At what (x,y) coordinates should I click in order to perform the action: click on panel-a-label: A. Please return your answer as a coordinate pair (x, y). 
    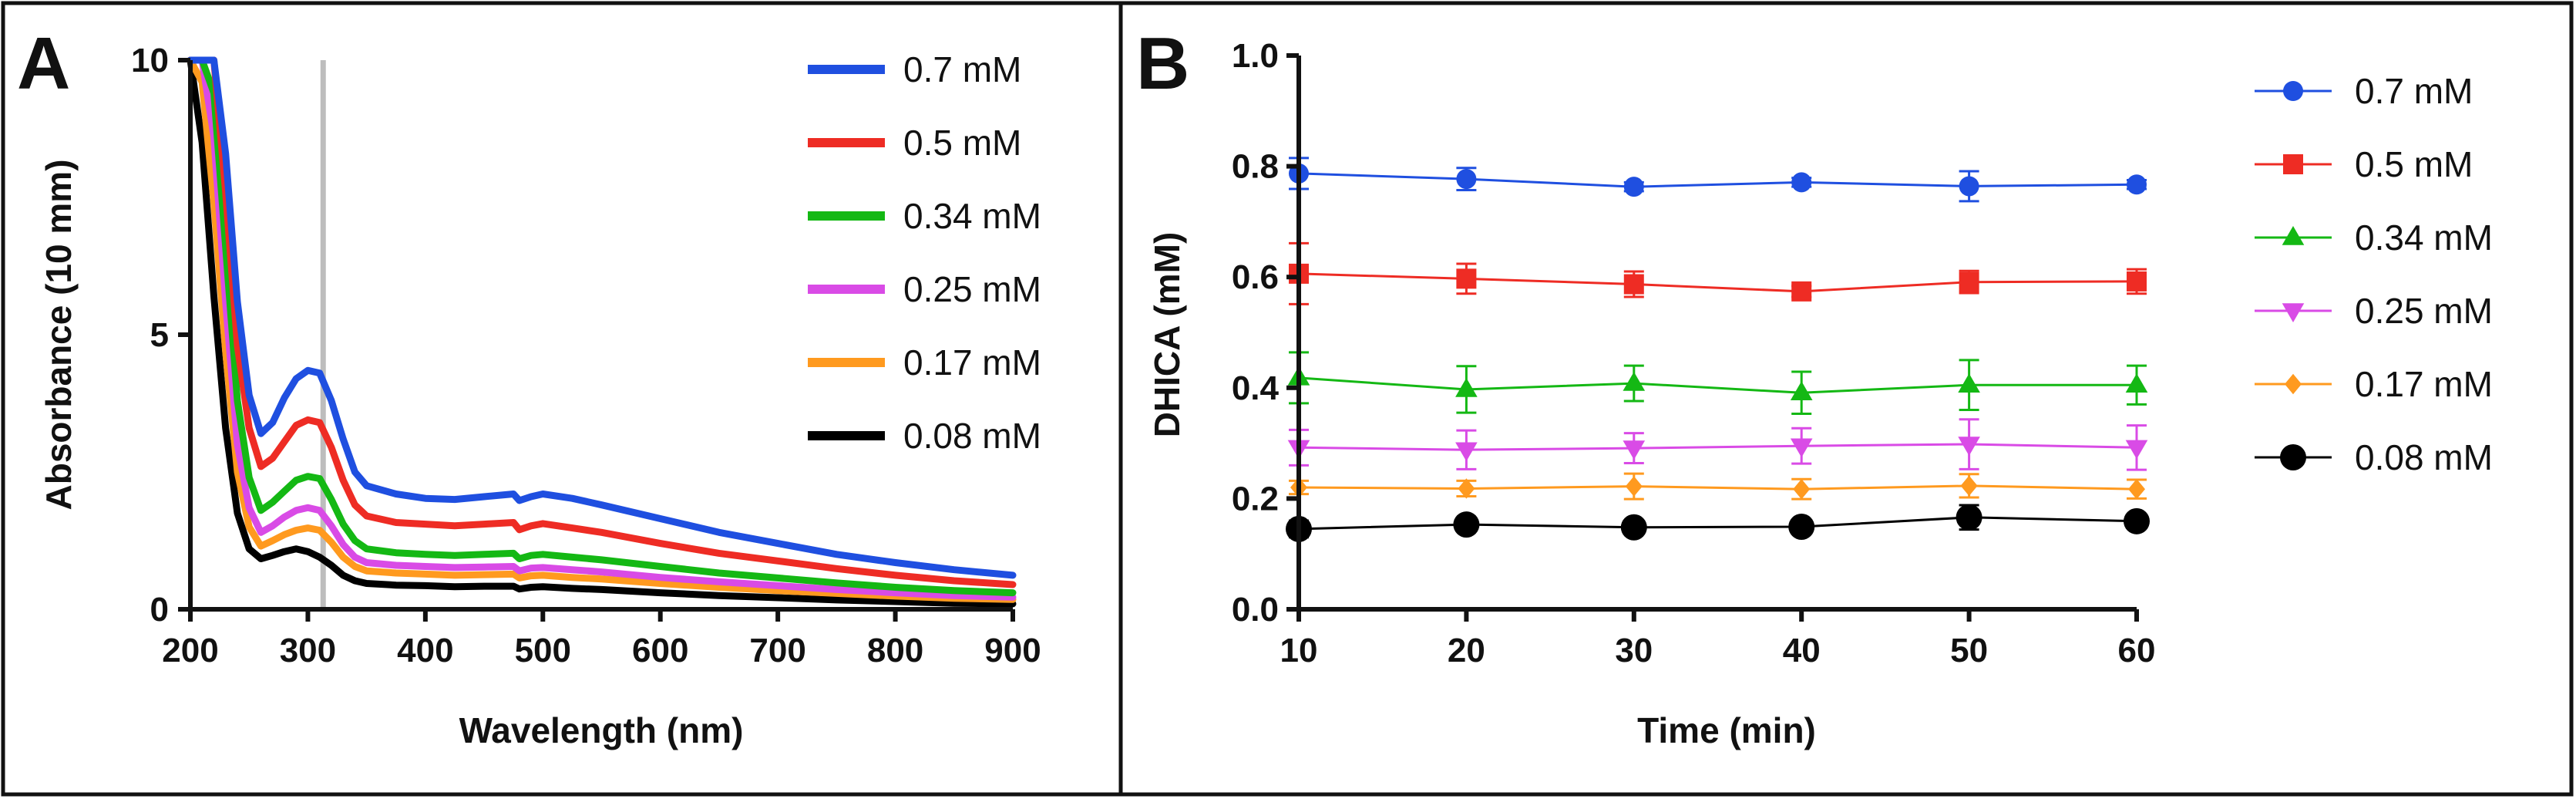
    Looking at the image, I should click on (43, 63).